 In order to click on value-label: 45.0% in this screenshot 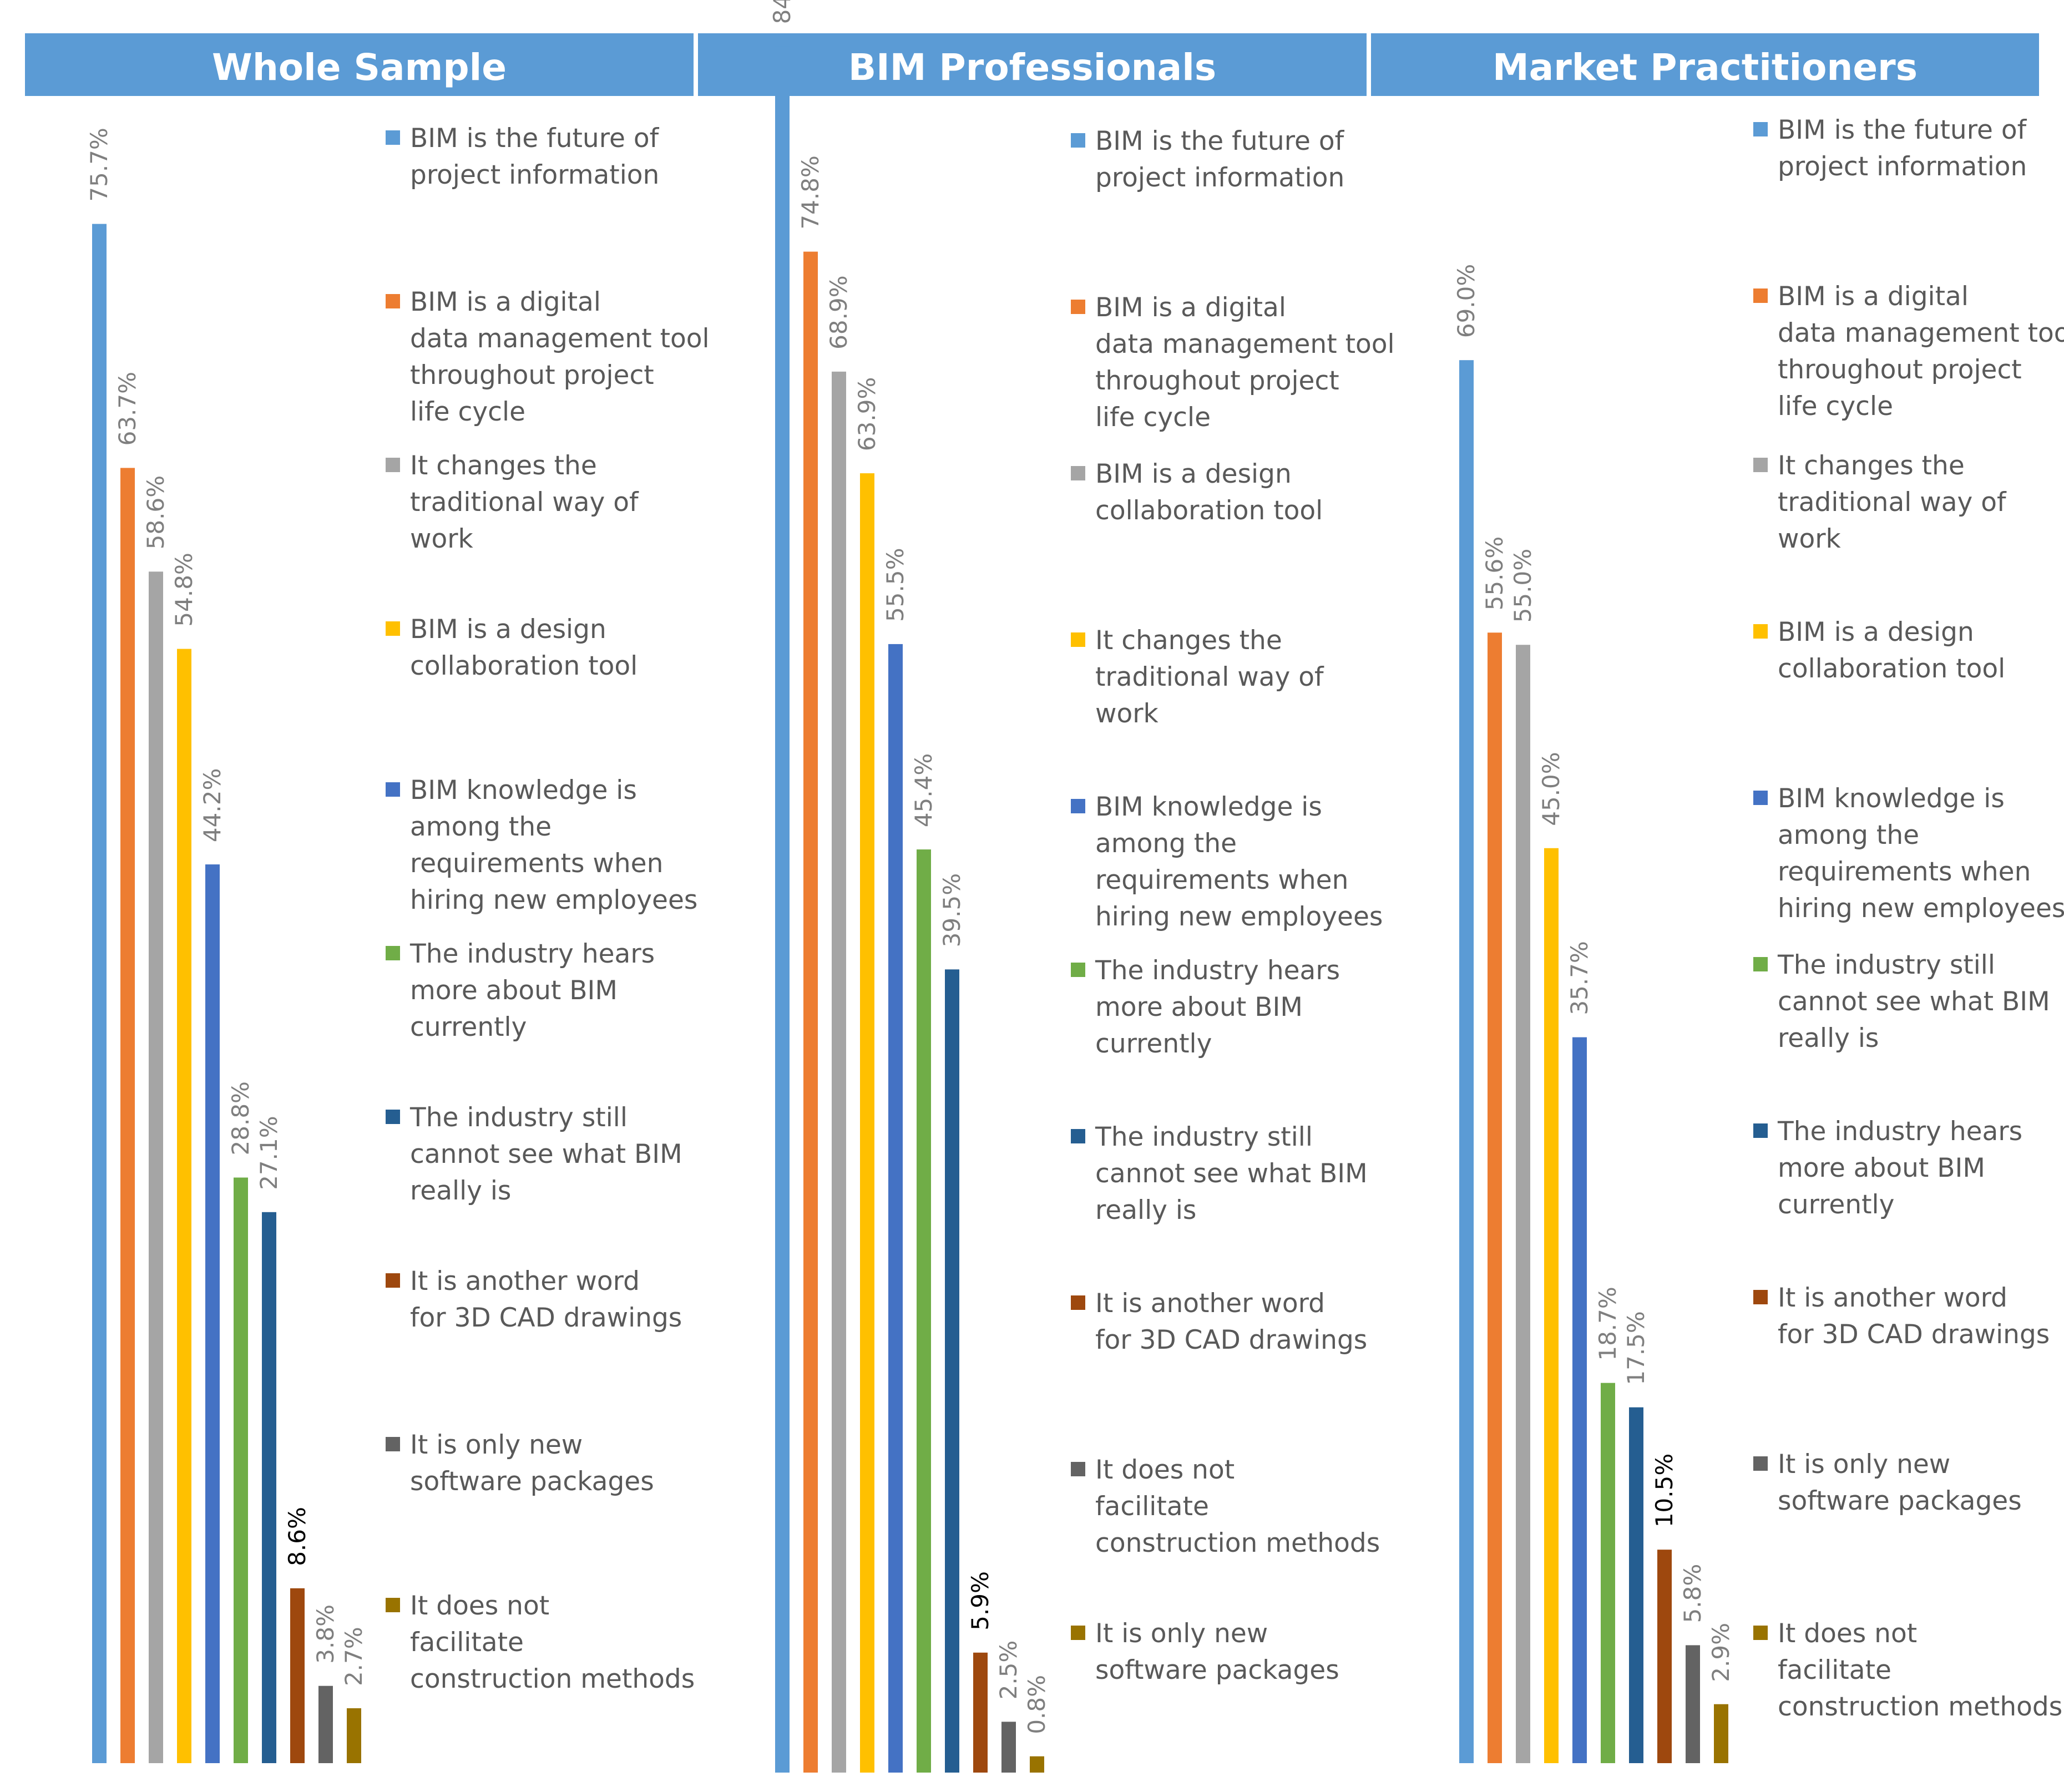, I will do `click(1551, 789)`.